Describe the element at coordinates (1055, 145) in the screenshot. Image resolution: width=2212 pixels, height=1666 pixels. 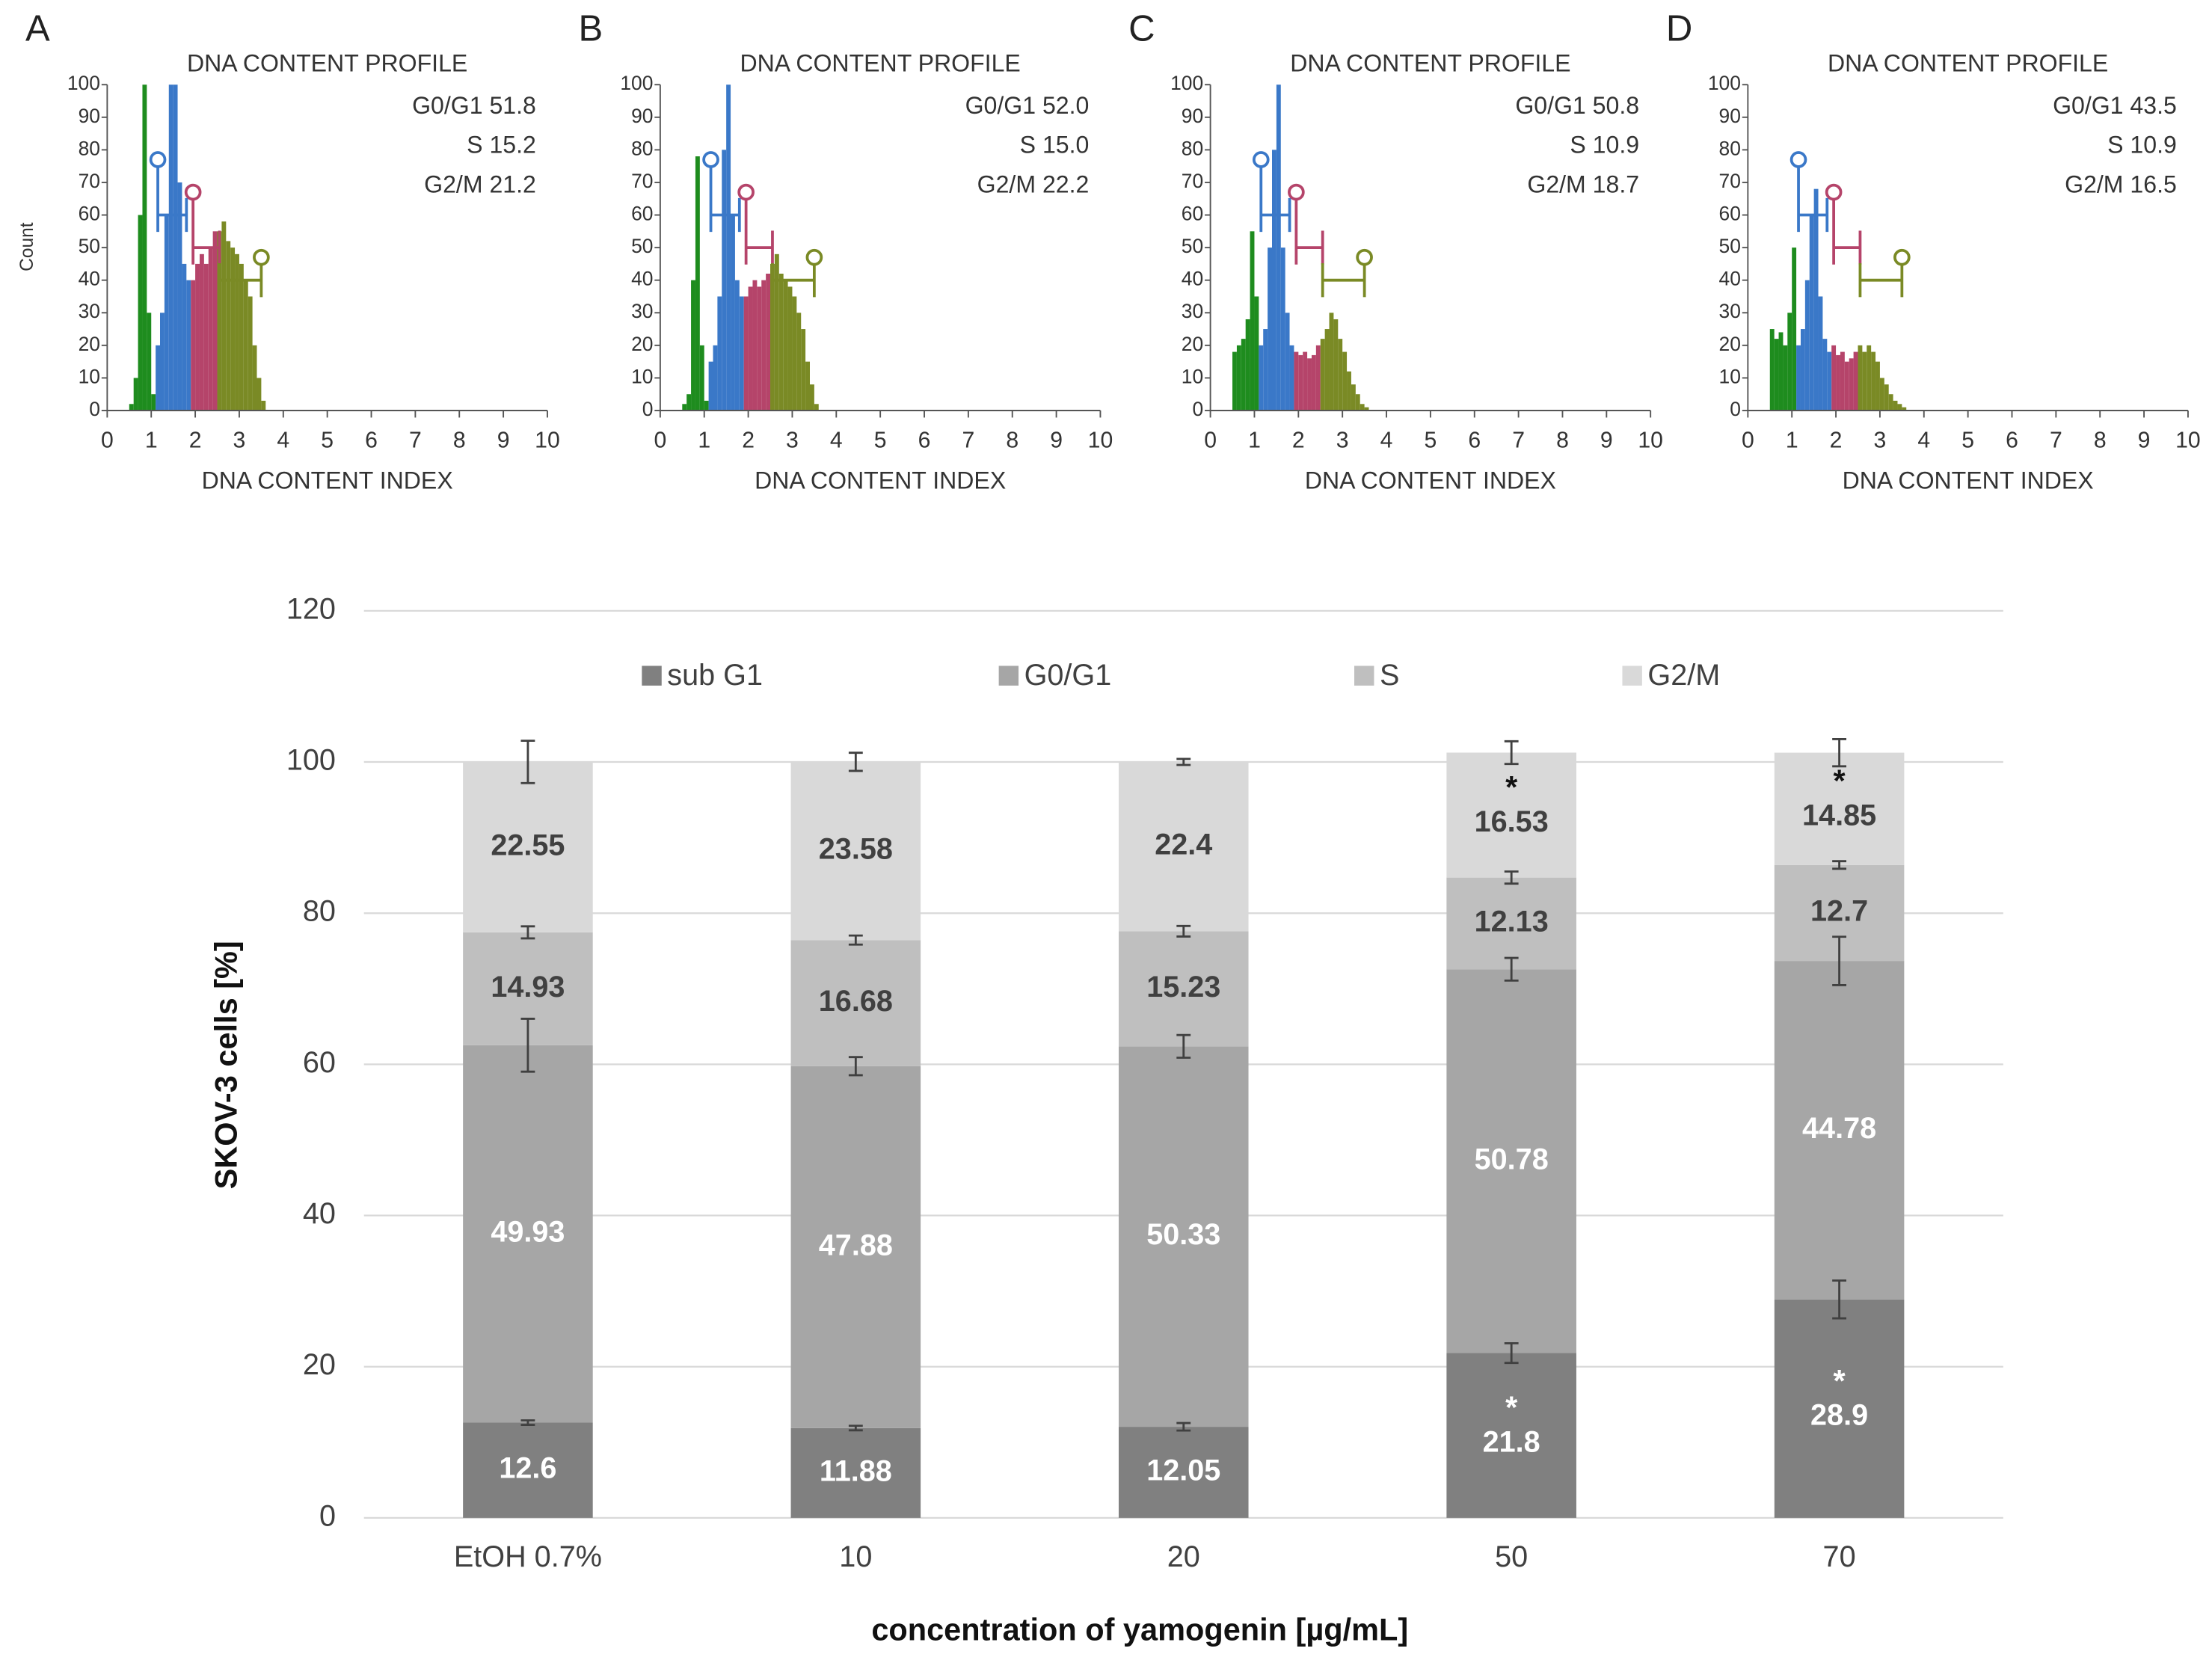
I see `stat-text: S 15.0` at that location.